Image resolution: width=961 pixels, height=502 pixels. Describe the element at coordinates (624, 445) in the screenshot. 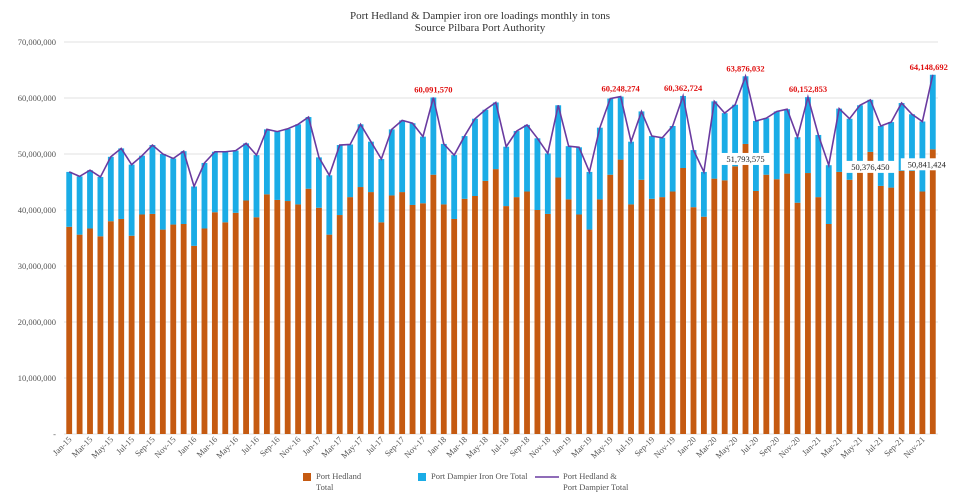

I see `x-tick-label: Jul-19` at that location.